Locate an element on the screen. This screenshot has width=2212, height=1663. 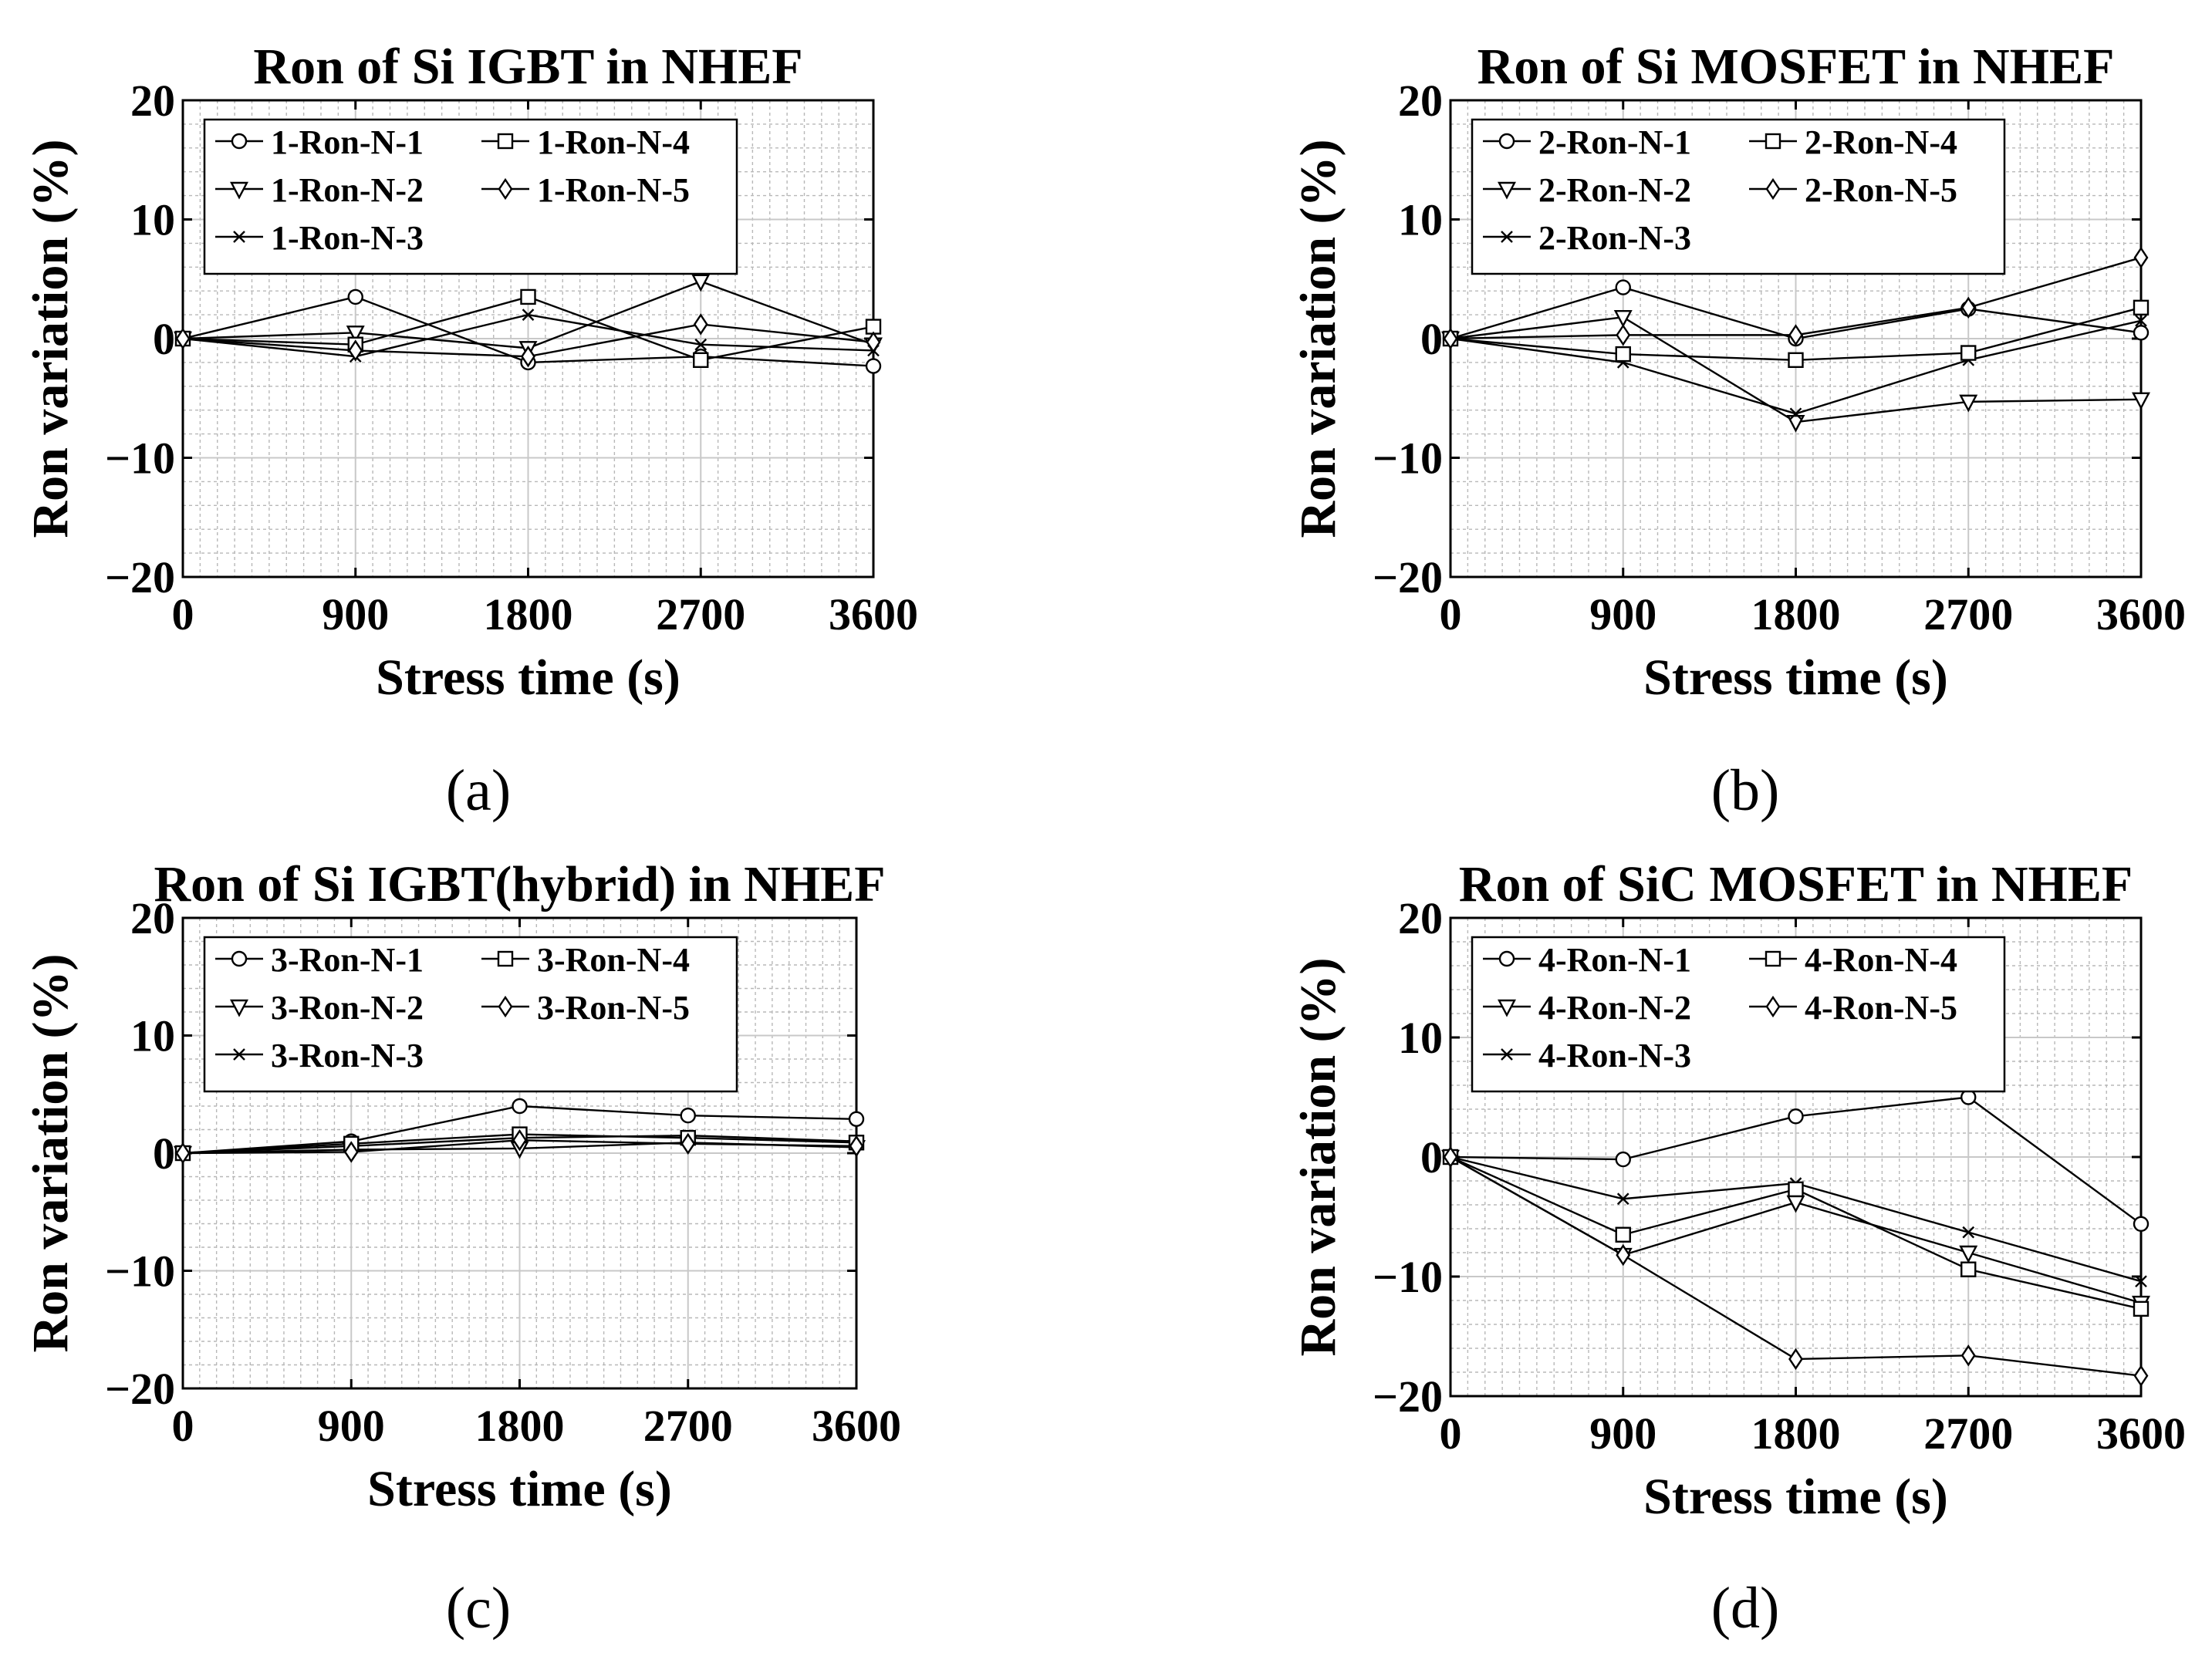
x-tick-label: 0 is located at coordinates (183, 1426).